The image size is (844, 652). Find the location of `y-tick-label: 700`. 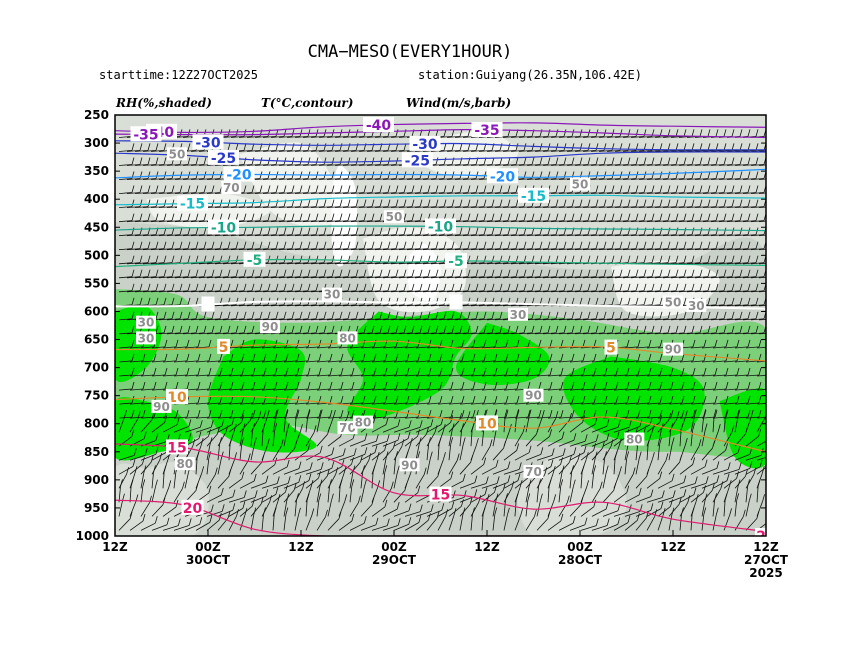

y-tick-label: 700 is located at coordinates (96, 368).